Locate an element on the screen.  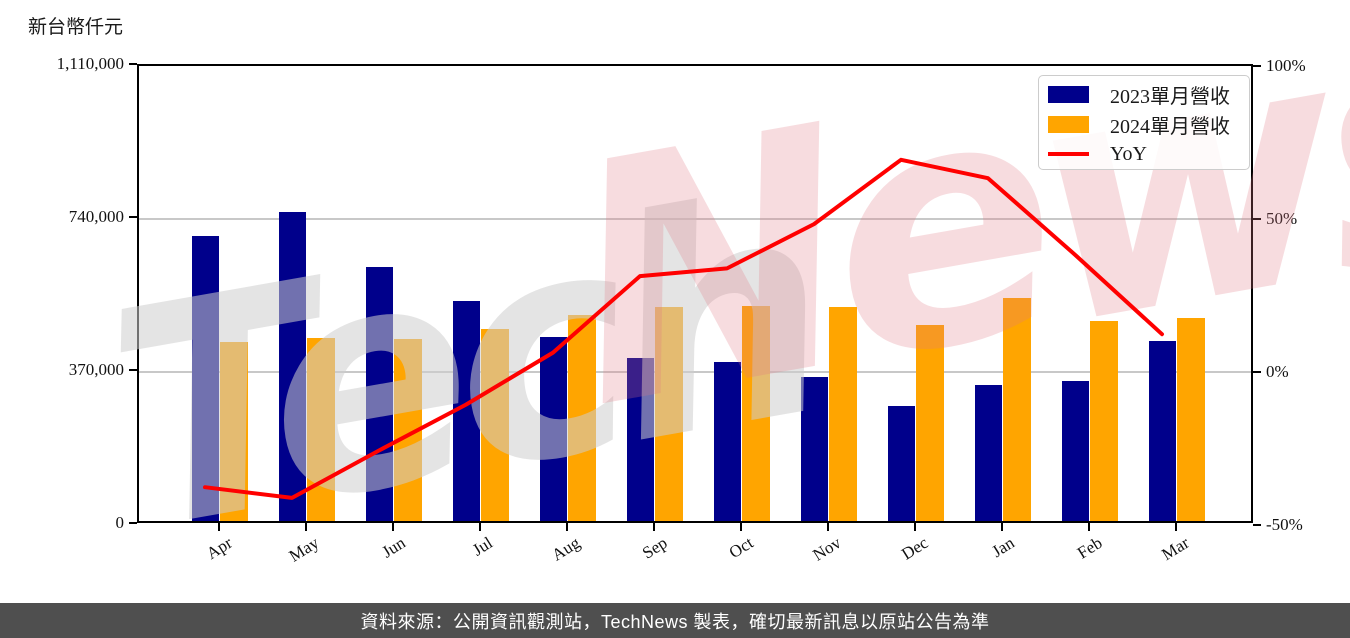
y-right-tick-label-3: -50% is located at coordinates (1284, 524).